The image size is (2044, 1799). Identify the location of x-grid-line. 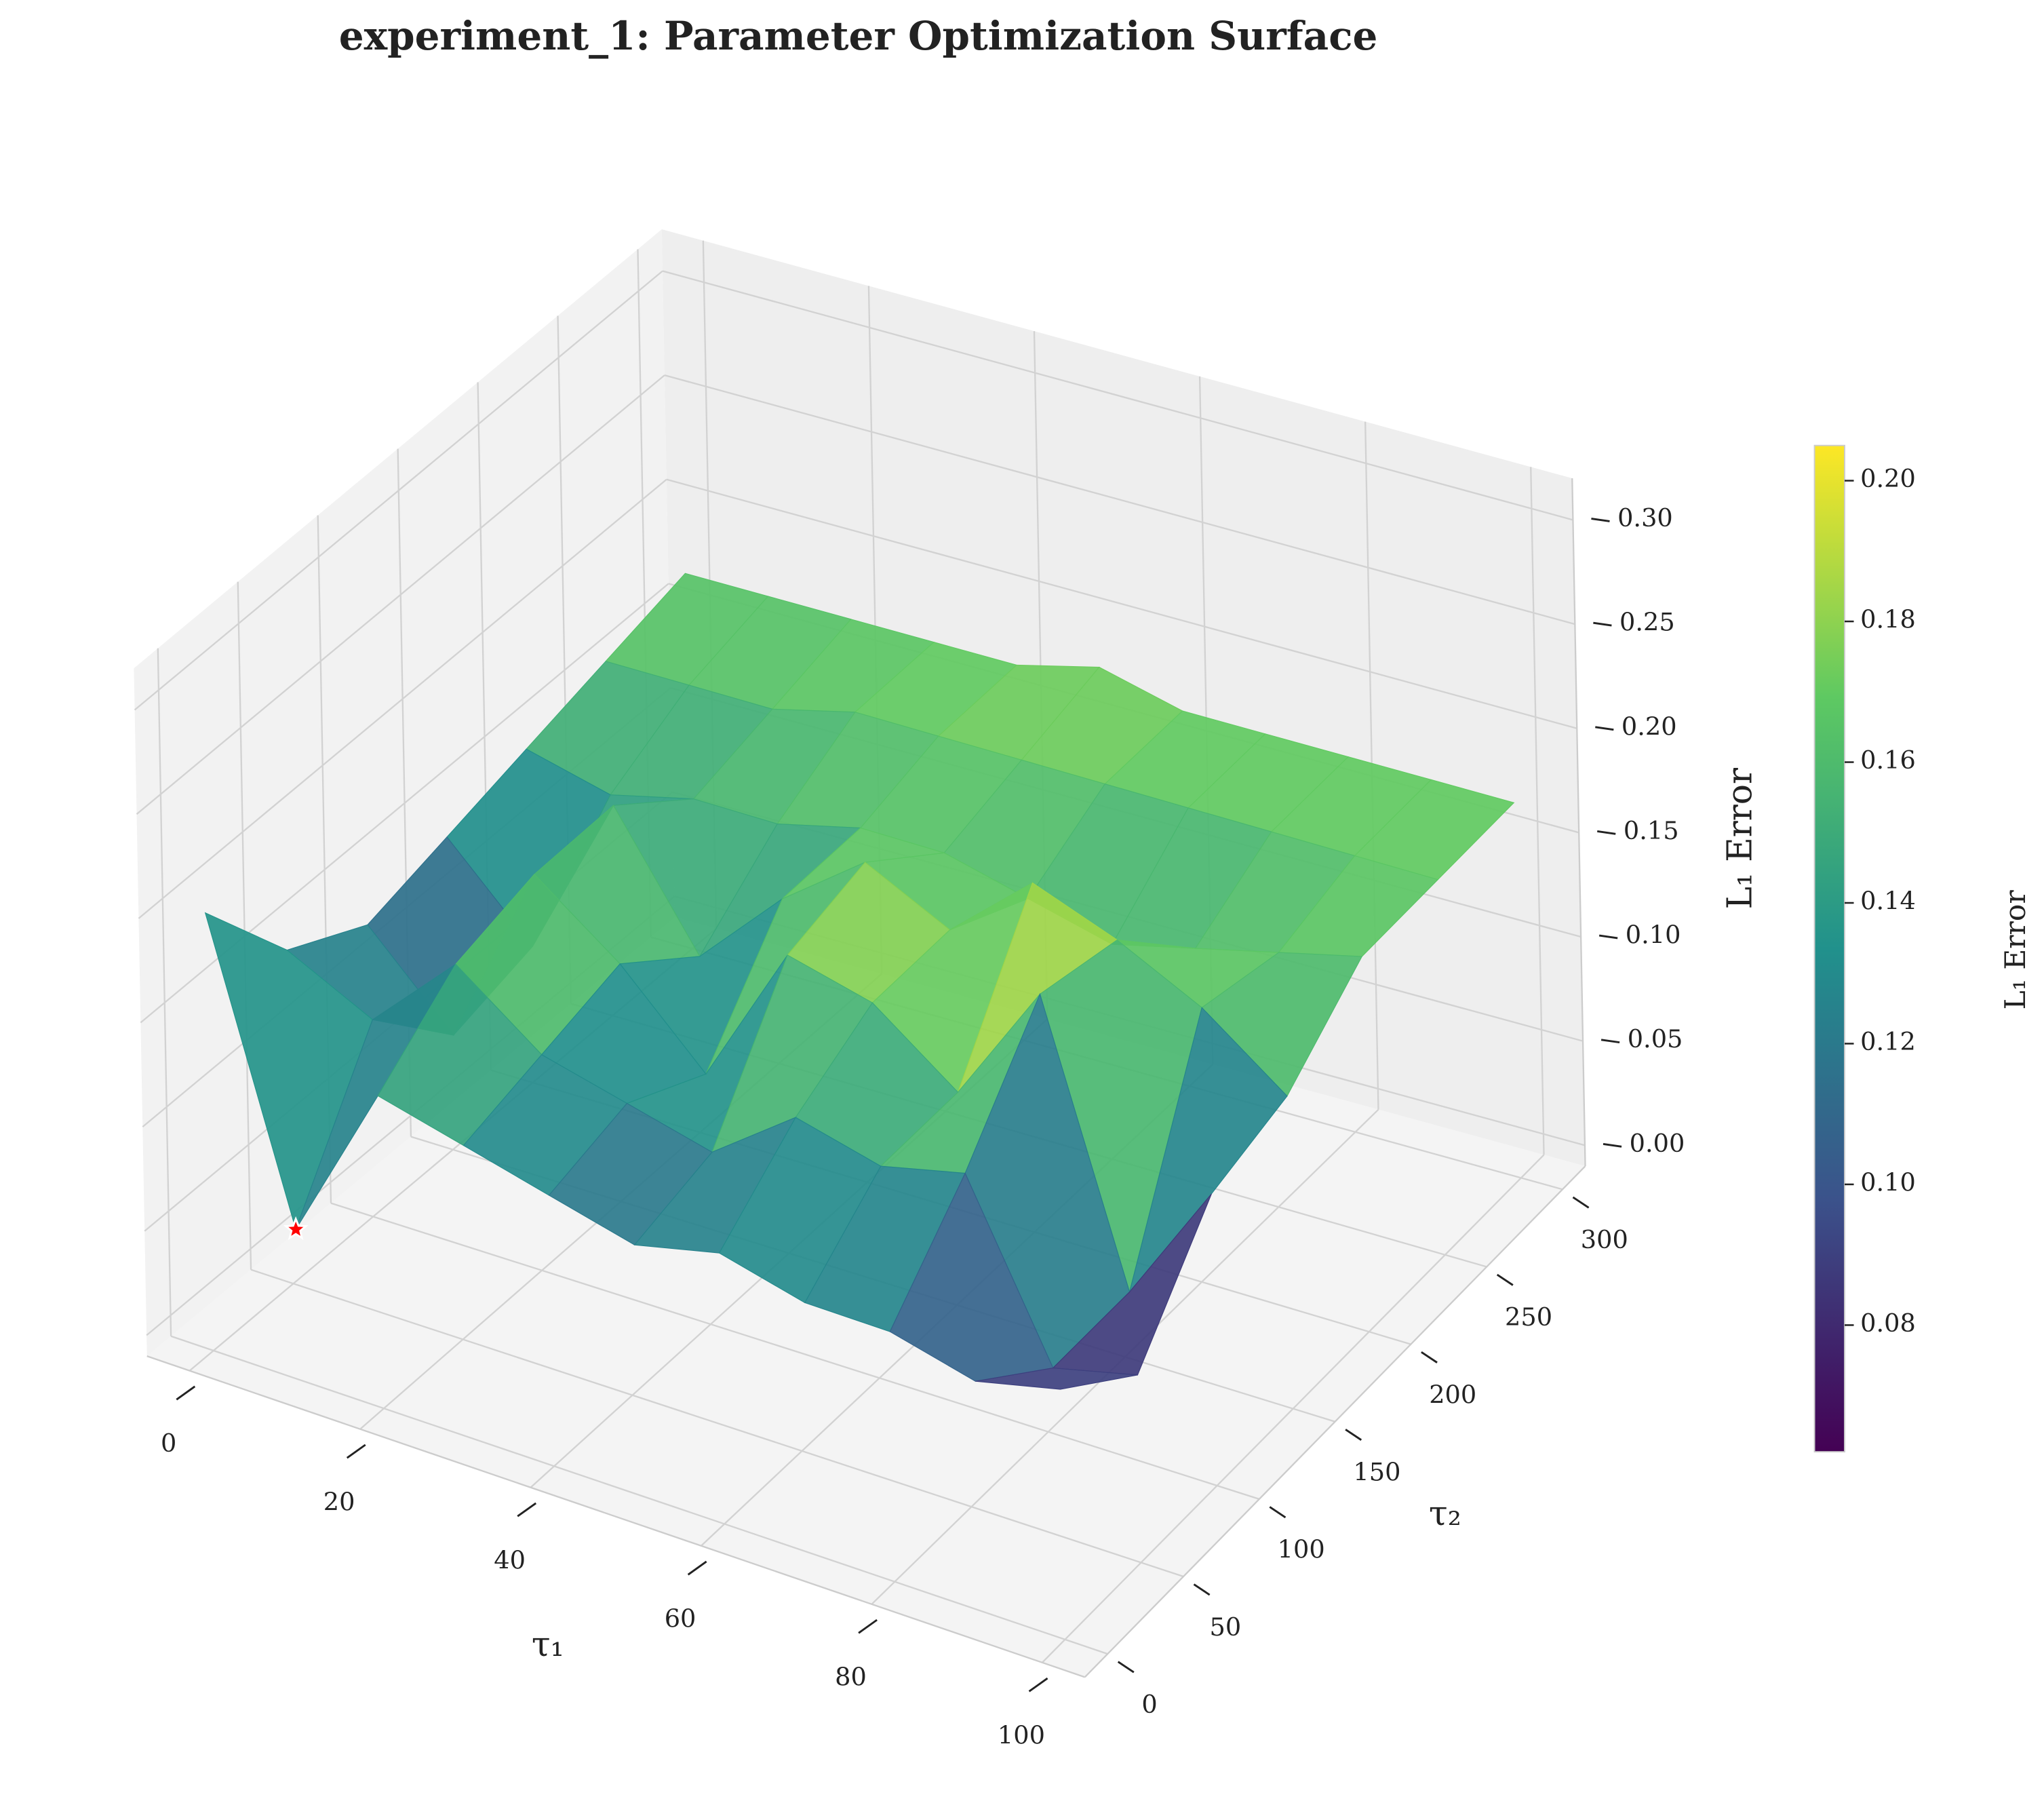
(1538, 811).